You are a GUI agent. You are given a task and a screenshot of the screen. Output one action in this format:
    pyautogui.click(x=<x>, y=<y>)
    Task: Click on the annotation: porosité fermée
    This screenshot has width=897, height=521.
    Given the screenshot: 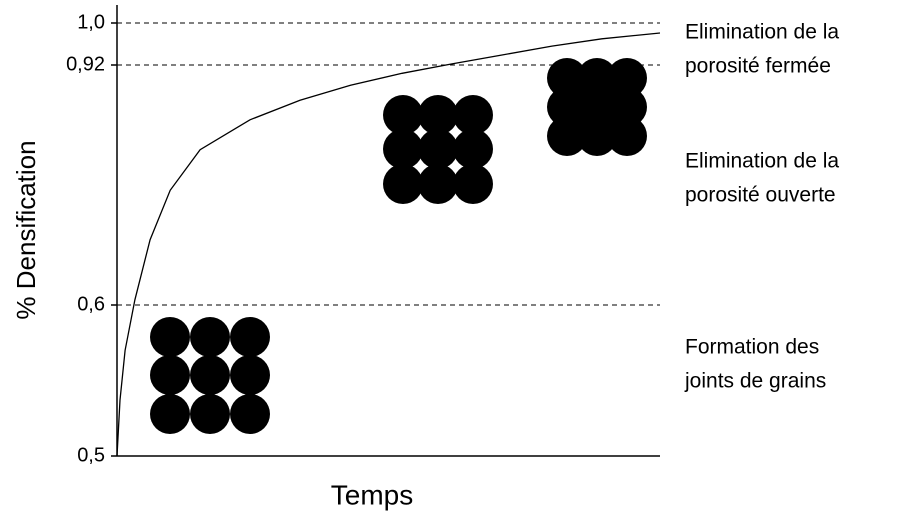 What is the action you would take?
    pyautogui.click(x=758, y=66)
    